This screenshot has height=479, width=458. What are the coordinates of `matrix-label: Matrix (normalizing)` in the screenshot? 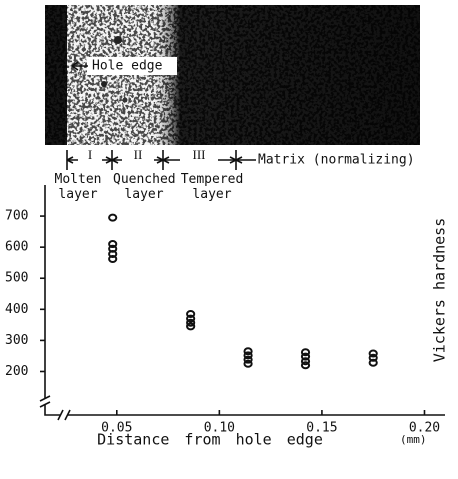 It's located at (336, 160).